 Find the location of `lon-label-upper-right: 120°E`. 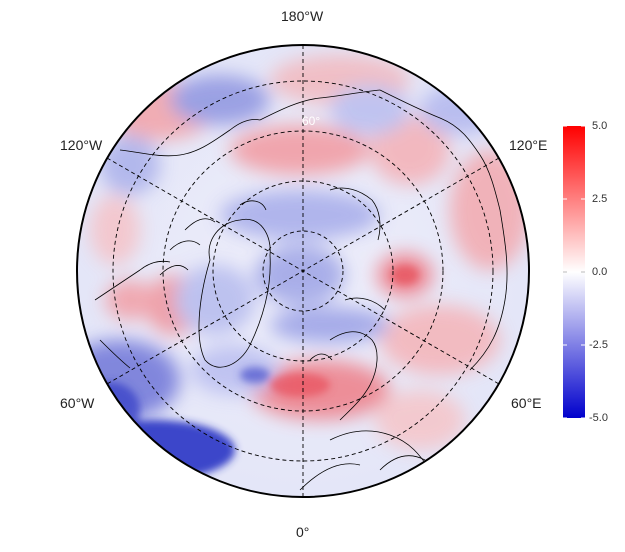

lon-label-upper-right: 120°E is located at coordinates (528, 145).